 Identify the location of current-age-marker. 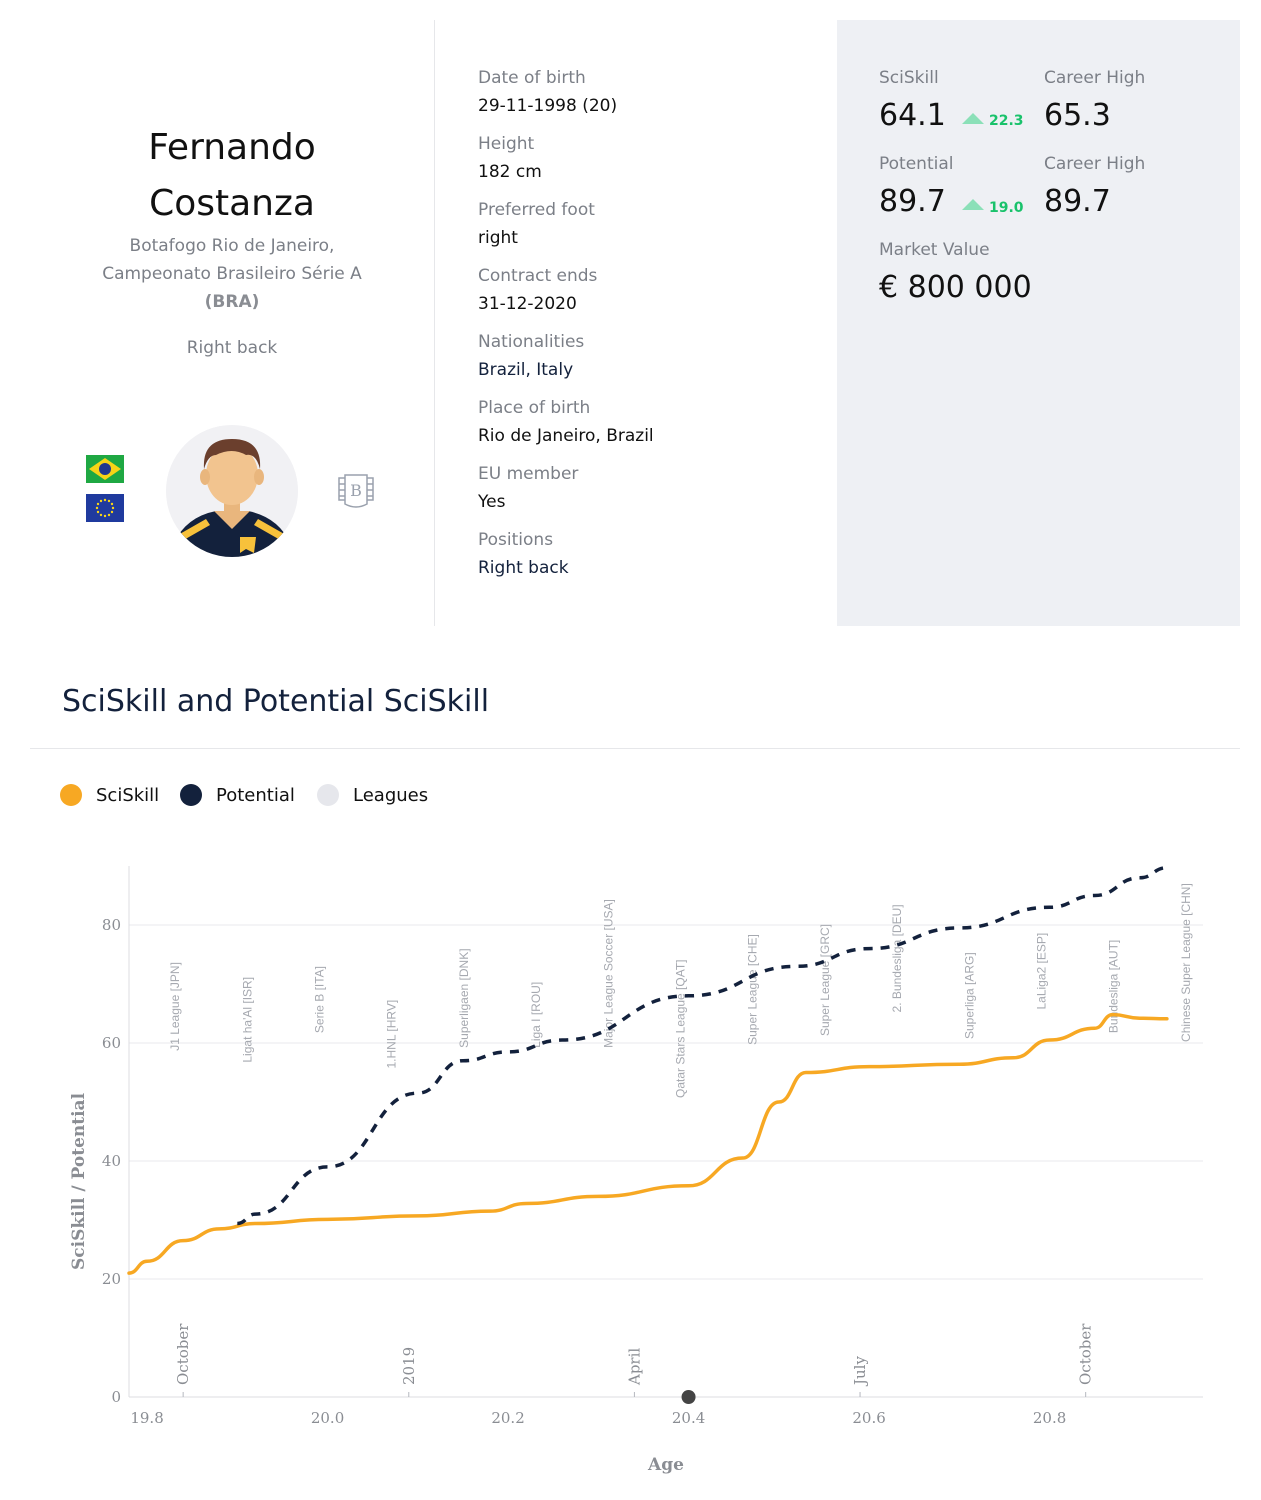
(688, 1397).